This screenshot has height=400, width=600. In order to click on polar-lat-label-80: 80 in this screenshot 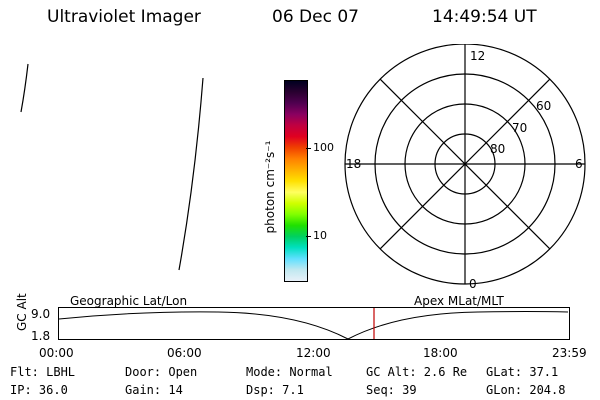, I will do `click(497, 149)`.